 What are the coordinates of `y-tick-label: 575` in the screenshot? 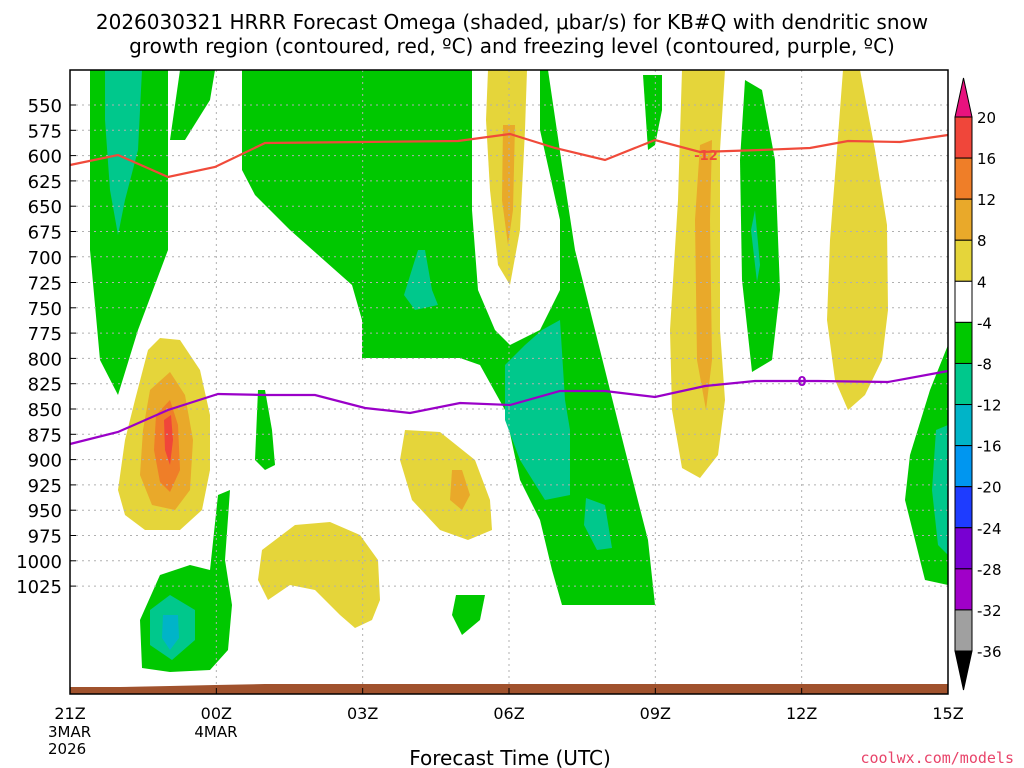 It's located at (45, 131).